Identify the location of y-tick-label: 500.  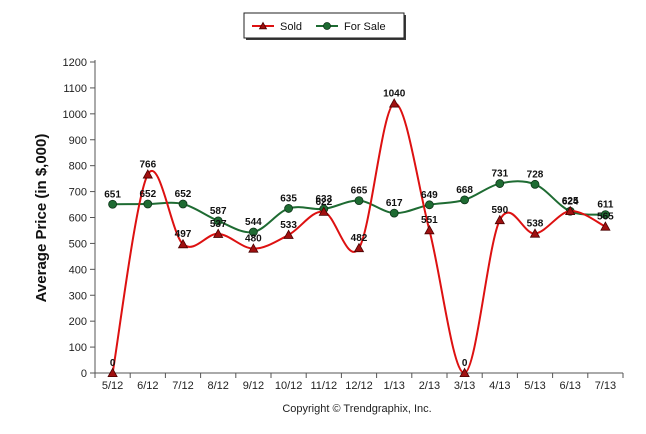
(78, 244).